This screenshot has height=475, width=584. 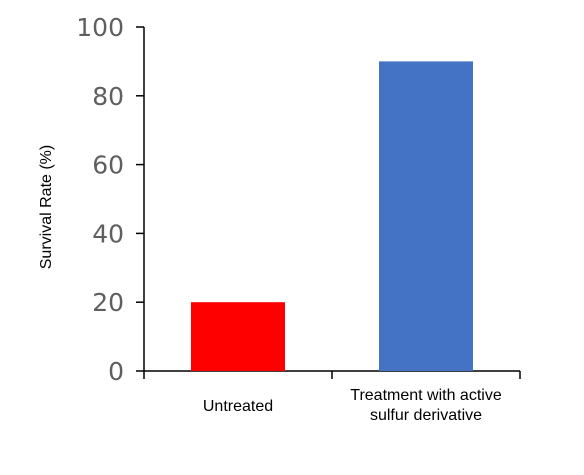 I want to click on y-axis: 0 20 40 60 80 100, so click(x=110, y=199).